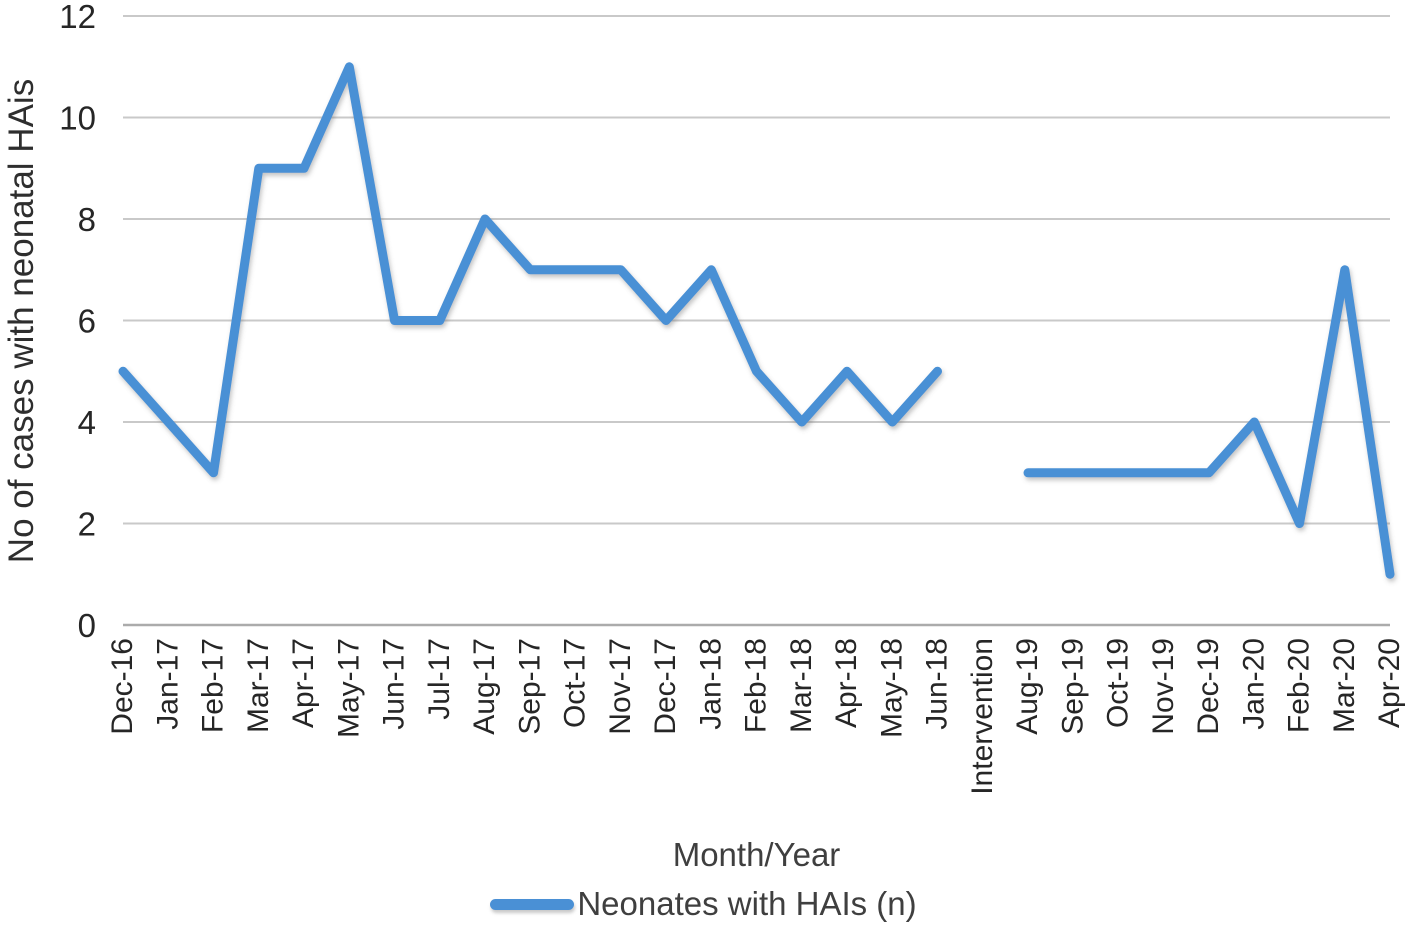  What do you see at coordinates (1208, 686) in the screenshot?
I see `x-tick-label: Dec-19` at bounding box center [1208, 686].